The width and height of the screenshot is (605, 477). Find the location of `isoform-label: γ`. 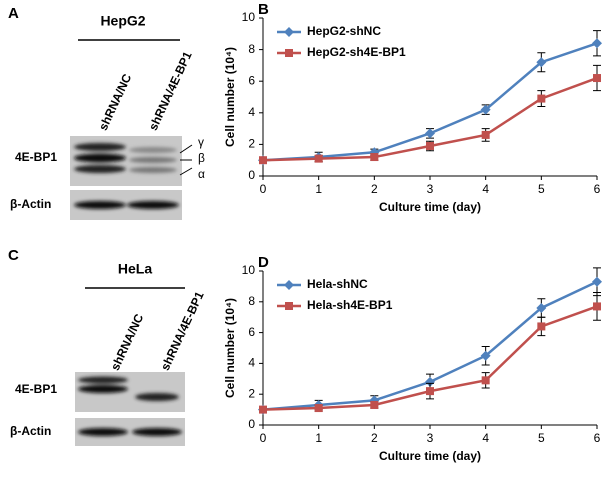

isoform-label: γ is located at coordinates (201, 142).